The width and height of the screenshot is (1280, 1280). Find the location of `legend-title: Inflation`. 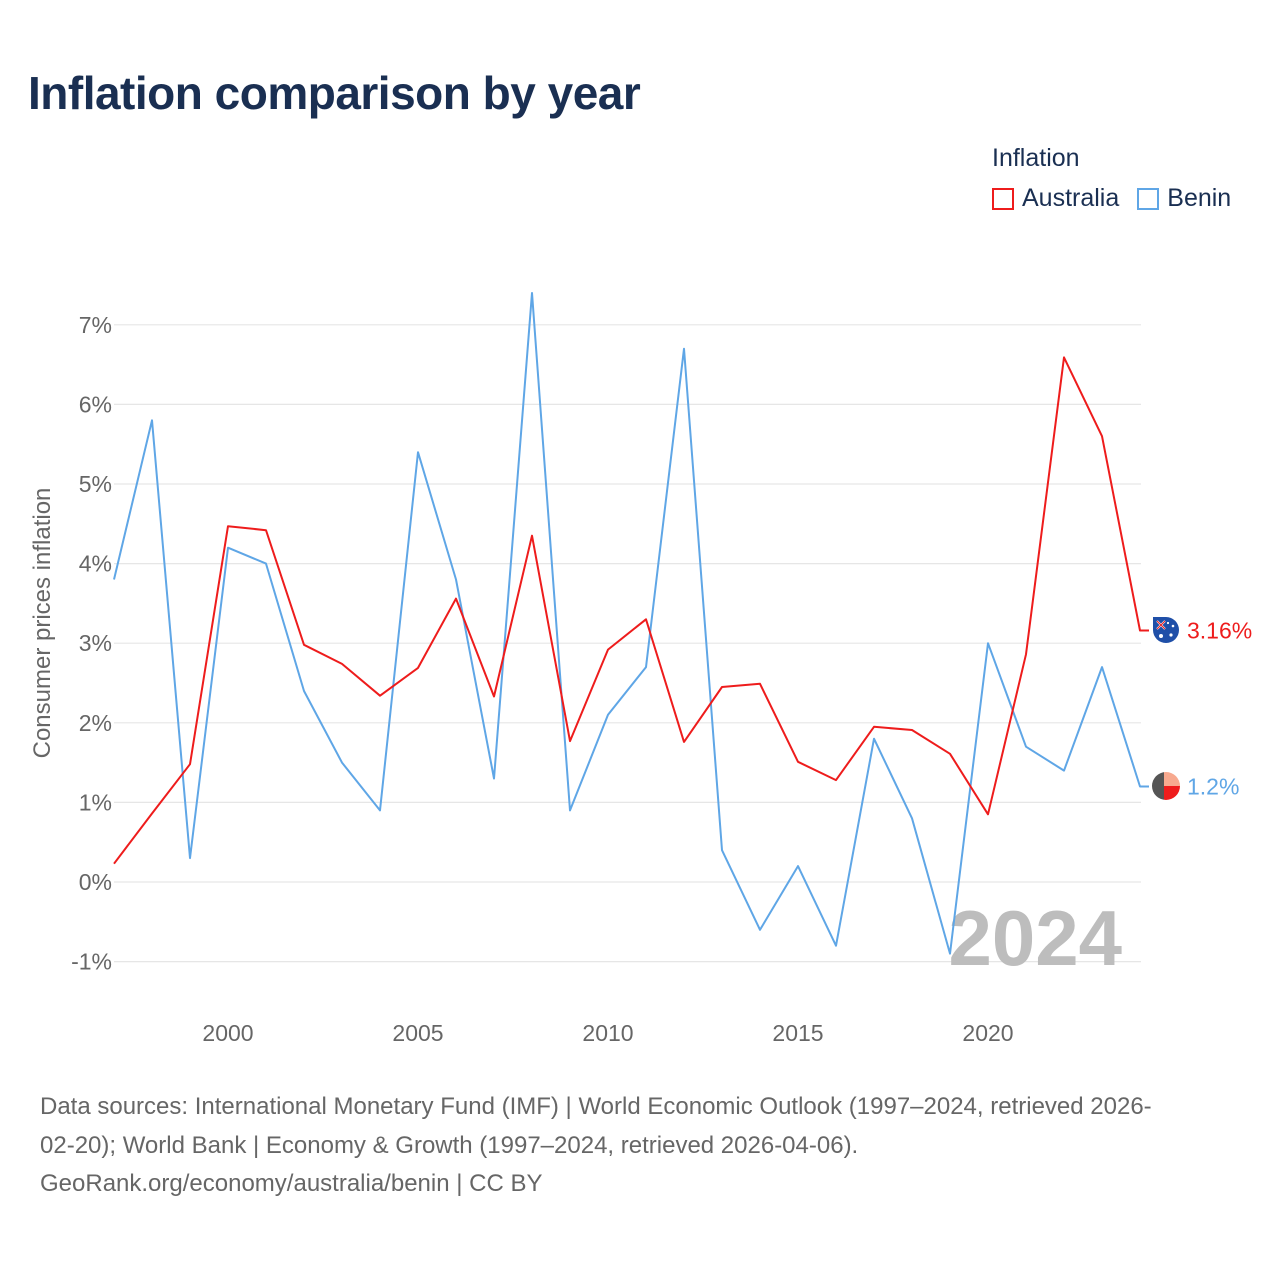

legend-title: Inflation is located at coordinates (1036, 158).